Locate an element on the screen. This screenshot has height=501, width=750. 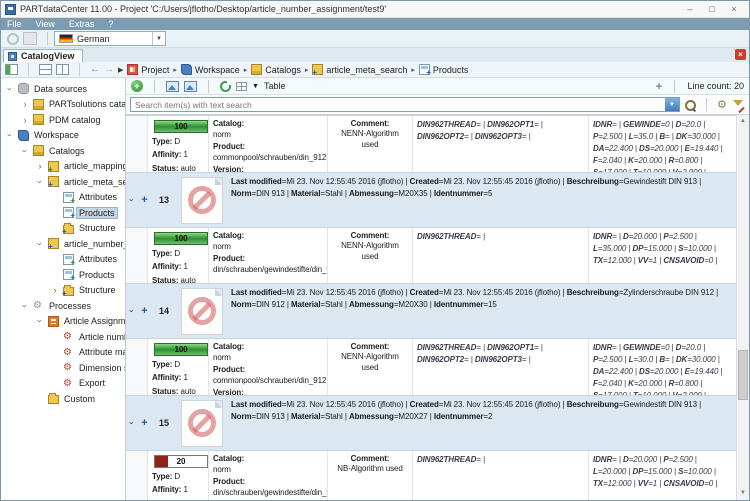
close-tab-button: × is located at coordinates (740, 54).